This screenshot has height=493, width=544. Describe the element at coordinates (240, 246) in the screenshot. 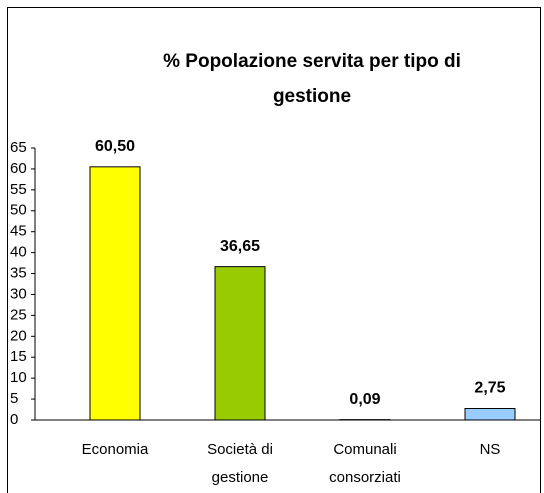

I see `value-label: 36,65` at that location.